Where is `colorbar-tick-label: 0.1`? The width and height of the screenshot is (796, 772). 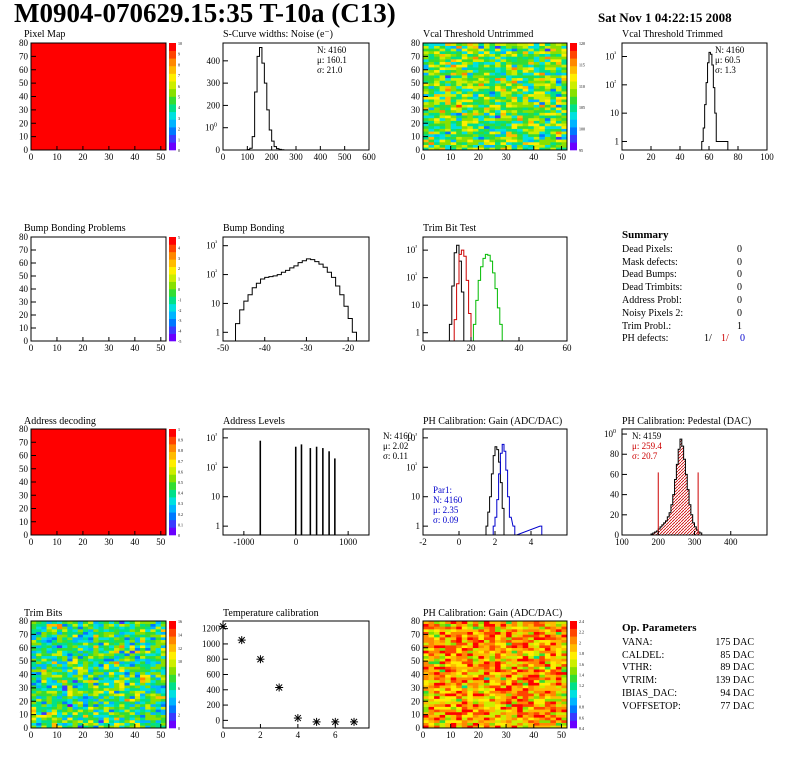
colorbar-tick-label: 0.1 is located at coordinates (180, 524).